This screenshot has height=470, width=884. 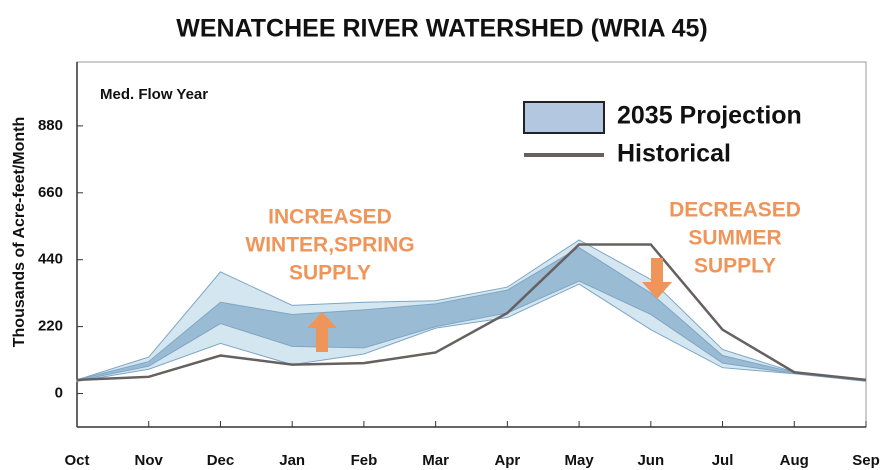 I want to click on x-tick-label: May, so click(x=579, y=460).